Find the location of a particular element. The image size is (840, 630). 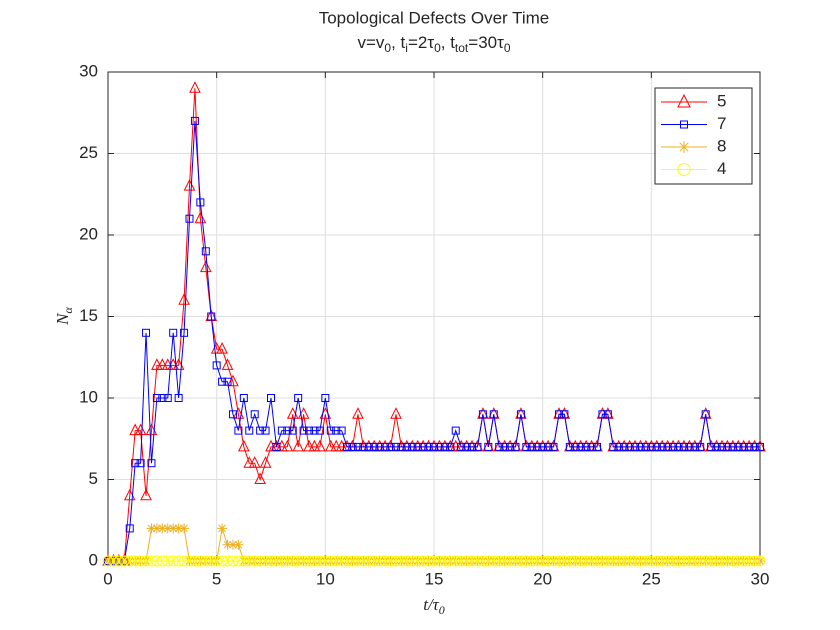

y-tick-label: 0 is located at coordinates (93, 559).